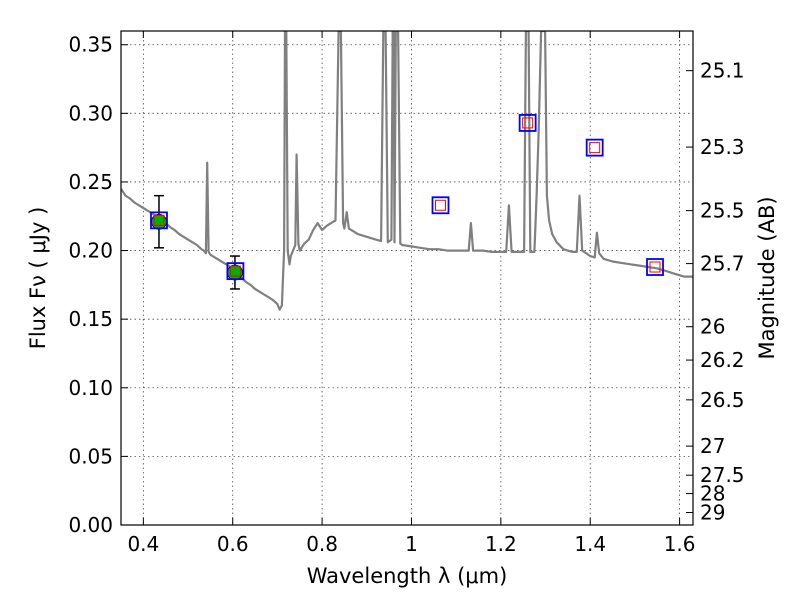  Describe the element at coordinates (722, 211) in the screenshot. I see `y2-tick-label: 25.5` at that location.